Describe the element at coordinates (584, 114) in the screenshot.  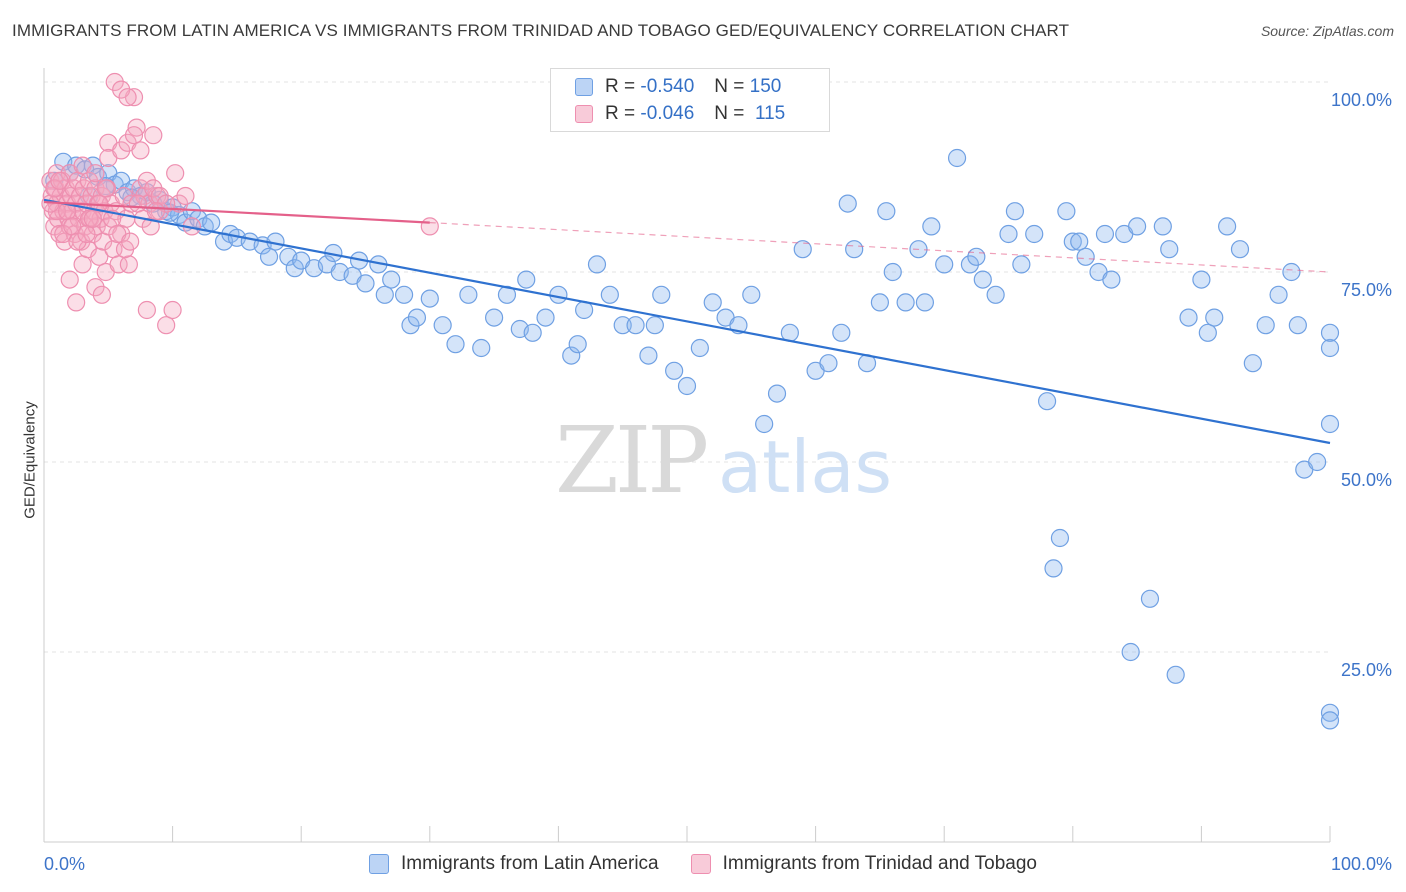
I see `legend-swatch-pink` at that location.